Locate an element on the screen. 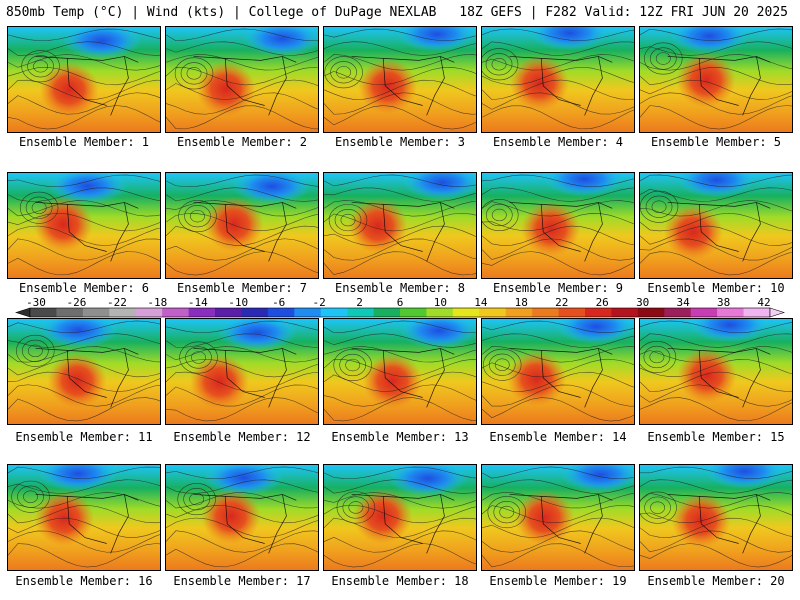 This screenshot has width=800, height=600. colorbar-tick-label: -30 is located at coordinates (36, 302).